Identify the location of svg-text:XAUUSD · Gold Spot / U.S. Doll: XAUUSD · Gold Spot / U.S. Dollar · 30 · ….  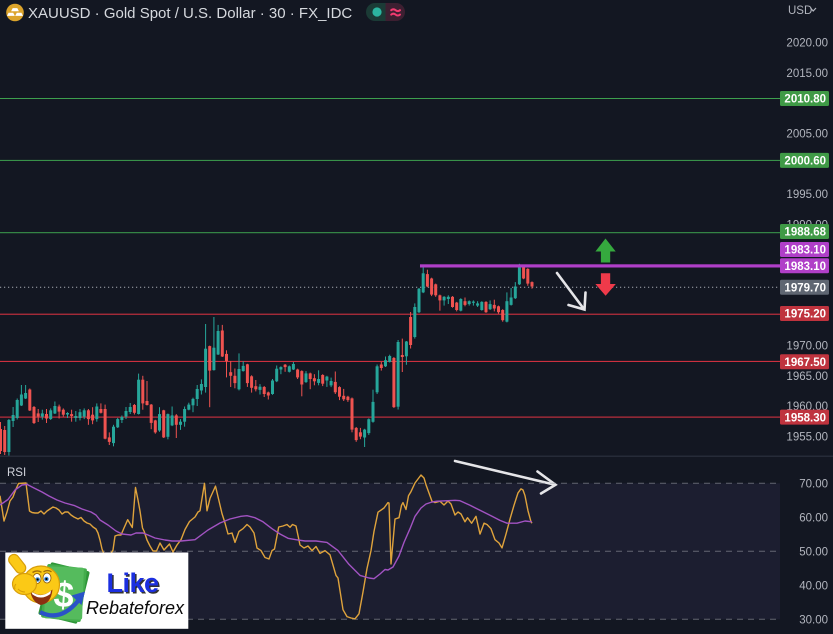
(190, 13).